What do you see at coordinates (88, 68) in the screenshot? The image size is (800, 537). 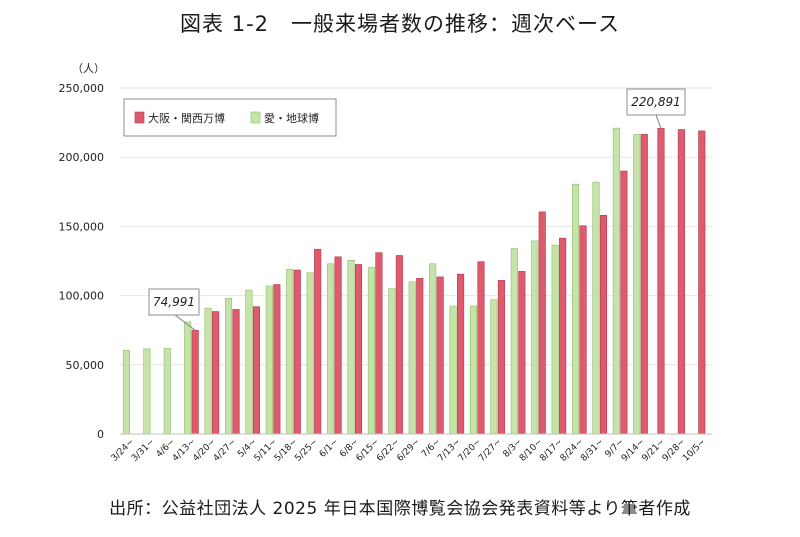 I see `y-axis-unit-label: （人）` at bounding box center [88, 68].